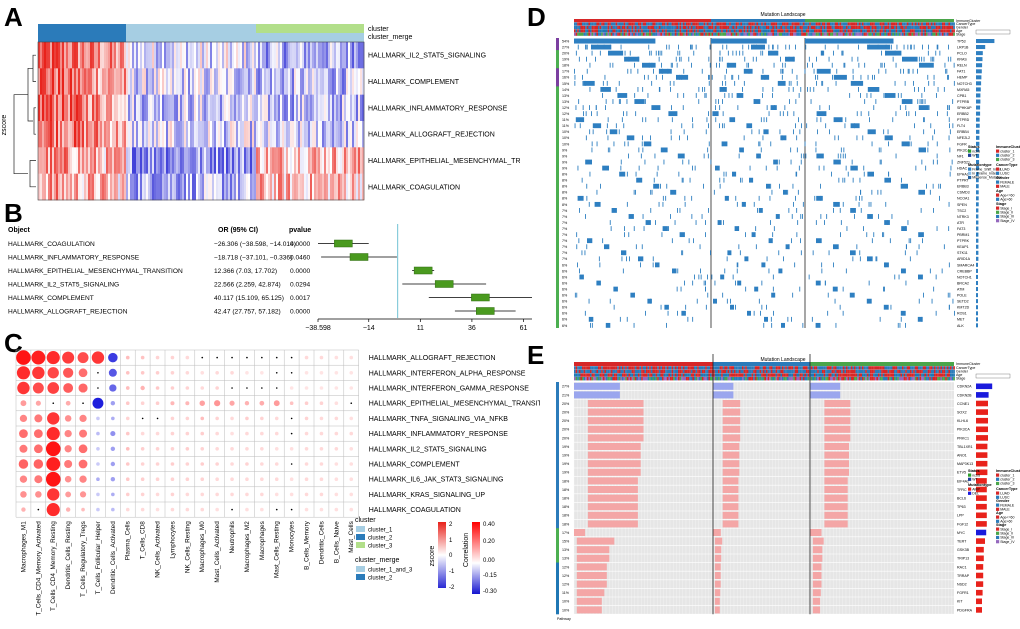  I want to click on corr-tick-m015: -0.15, so click(490, 576).